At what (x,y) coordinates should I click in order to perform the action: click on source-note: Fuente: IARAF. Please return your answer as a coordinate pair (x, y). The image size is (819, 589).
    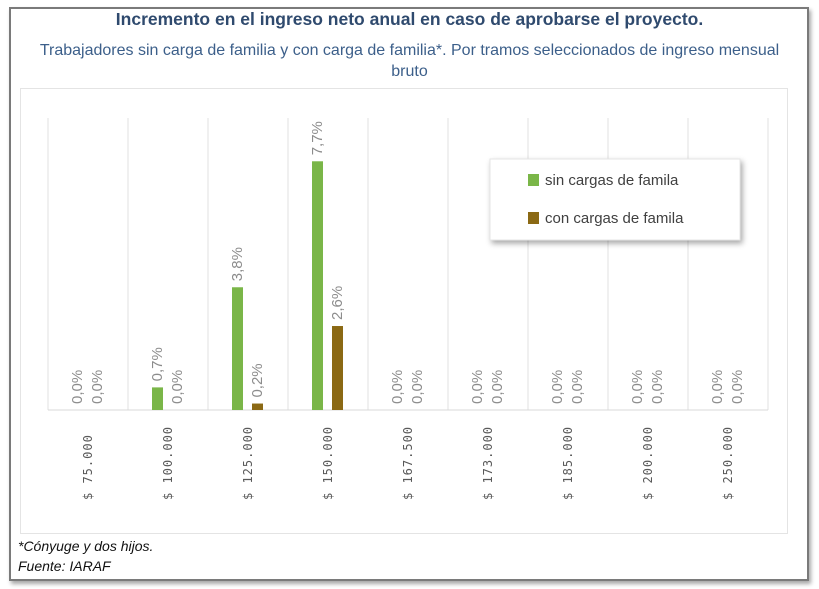
    Looking at the image, I should click on (64, 566).